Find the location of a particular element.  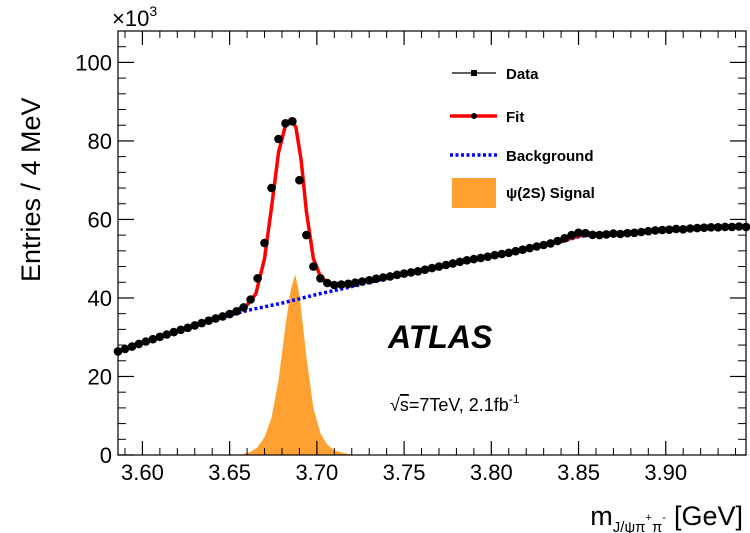

y-multiplier: ×10³ is located at coordinates (134, 17).